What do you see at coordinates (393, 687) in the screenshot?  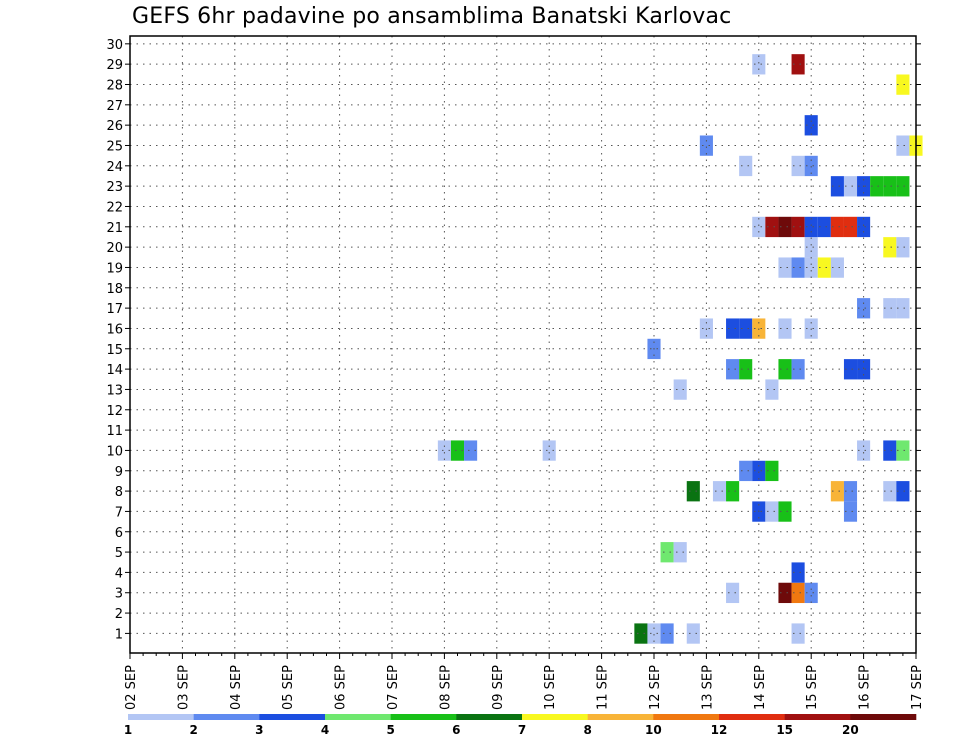 I see `x-tick-label: 07 SEP` at bounding box center [393, 687].